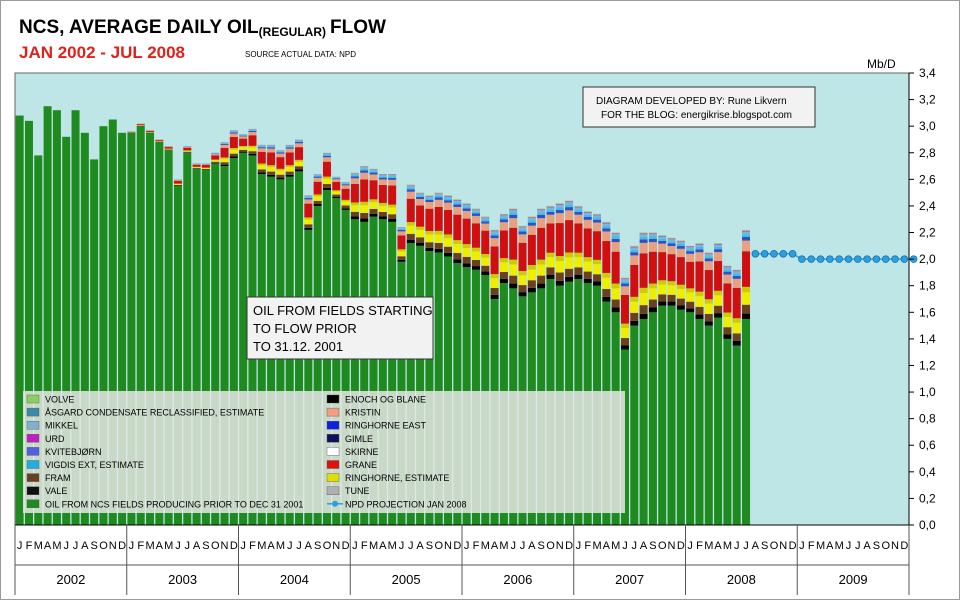 This screenshot has height=601, width=960. What do you see at coordinates (927, 73) in the screenshot?
I see `y-tick-label: 3,4` at bounding box center [927, 73].